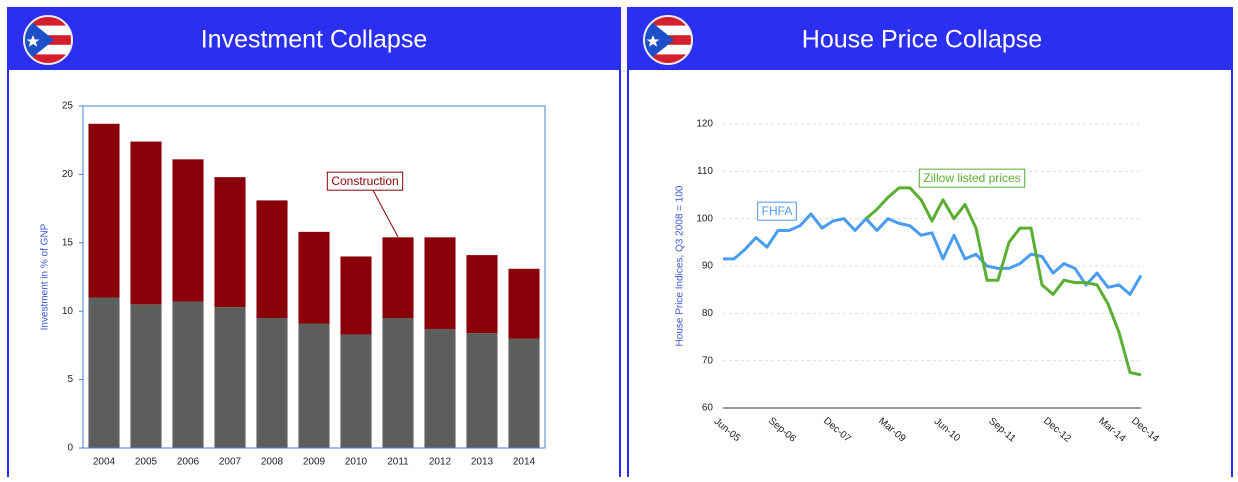  What do you see at coordinates (708, 360) in the screenshot?
I see `y-tick-label: 70` at bounding box center [708, 360].